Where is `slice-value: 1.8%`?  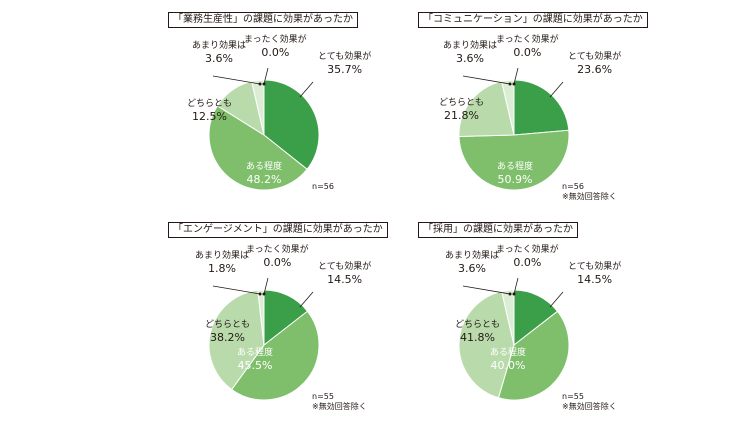 slice-value: 1.8% is located at coordinates (222, 268).